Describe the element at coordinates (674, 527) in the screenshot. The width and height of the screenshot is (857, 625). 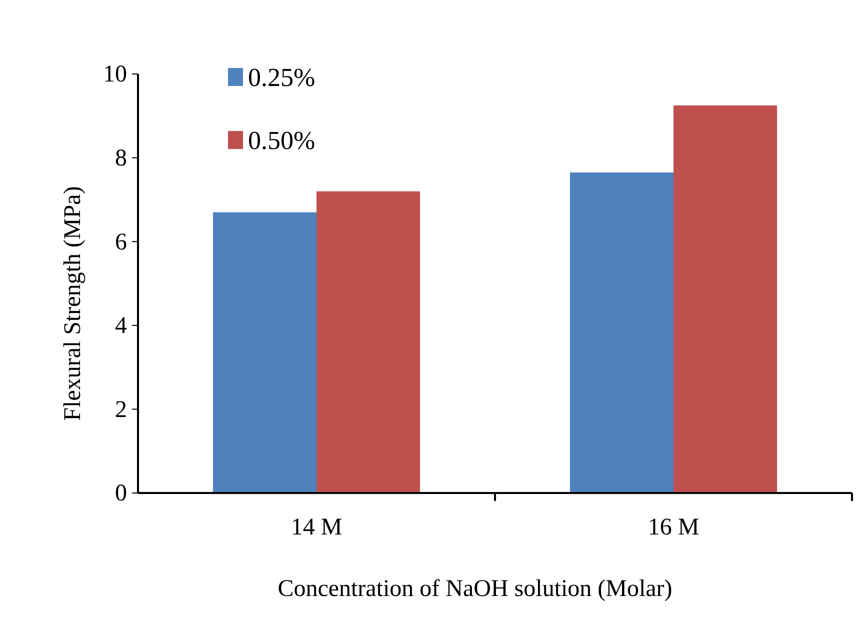
I see `x-tick-label: 16 M` at that location.